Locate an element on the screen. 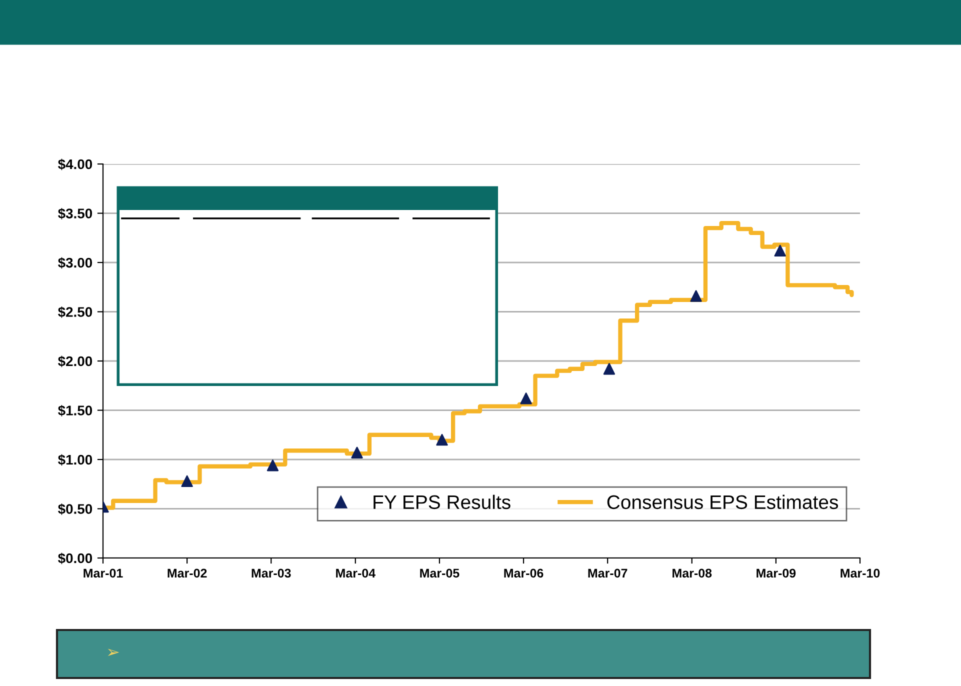  x-tick-label: Mar-05 is located at coordinates (440, 573).